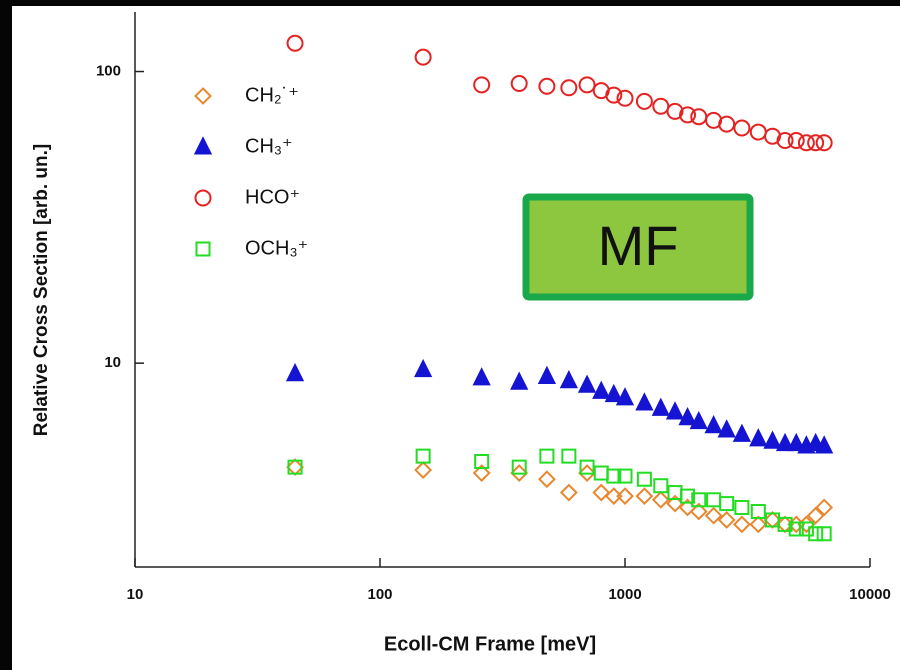  What do you see at coordinates (269, 146) in the screenshot?
I see `legend-label: CH₃⁺` at bounding box center [269, 146].